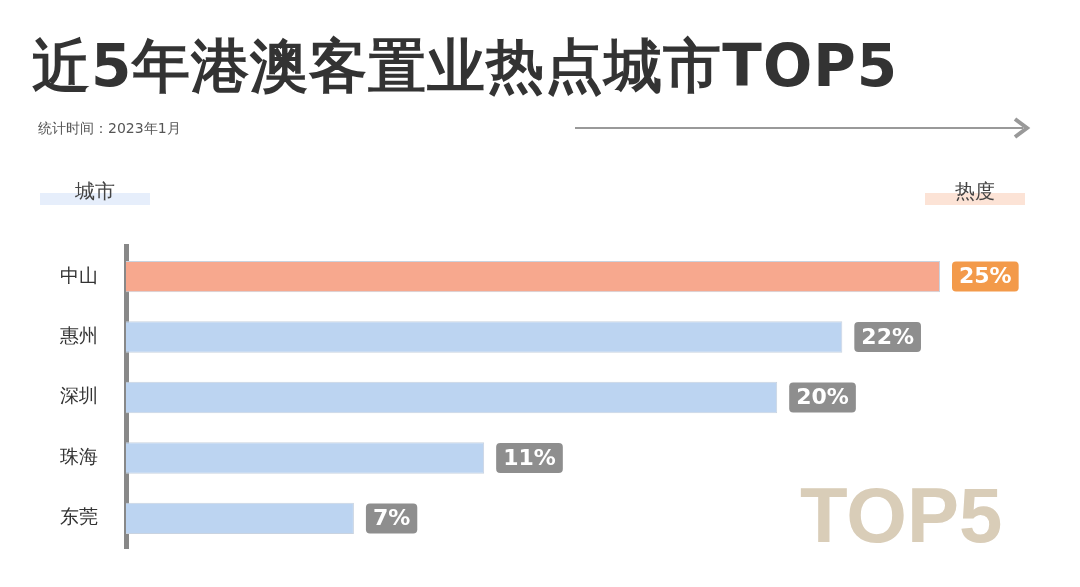 The image size is (1080, 587). I want to click on y-axis-title: 城市, so click(95, 191).